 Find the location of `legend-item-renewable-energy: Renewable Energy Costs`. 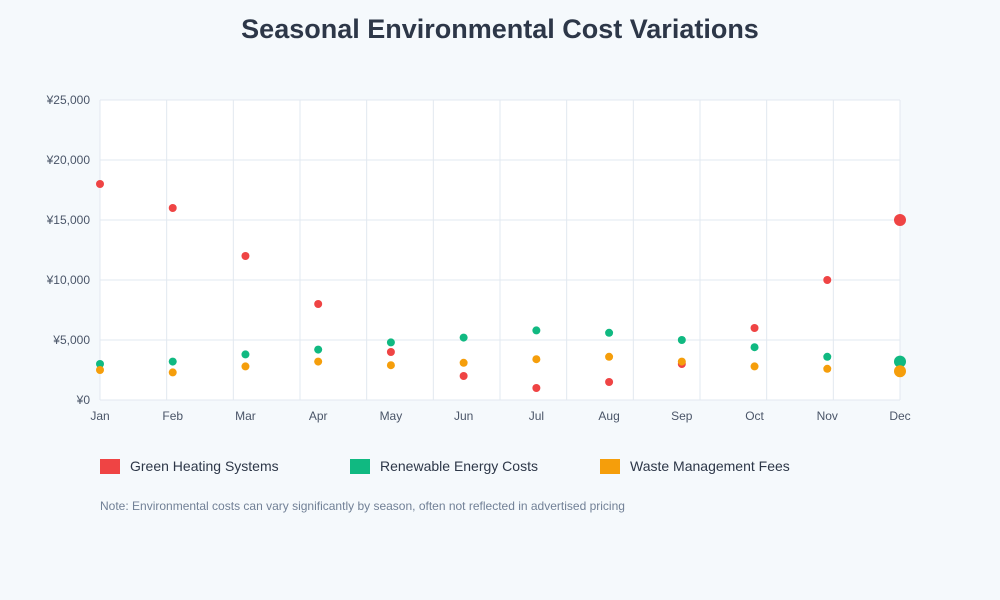

legend-item-renewable-energy: Renewable Energy Costs is located at coordinates (475, 466).